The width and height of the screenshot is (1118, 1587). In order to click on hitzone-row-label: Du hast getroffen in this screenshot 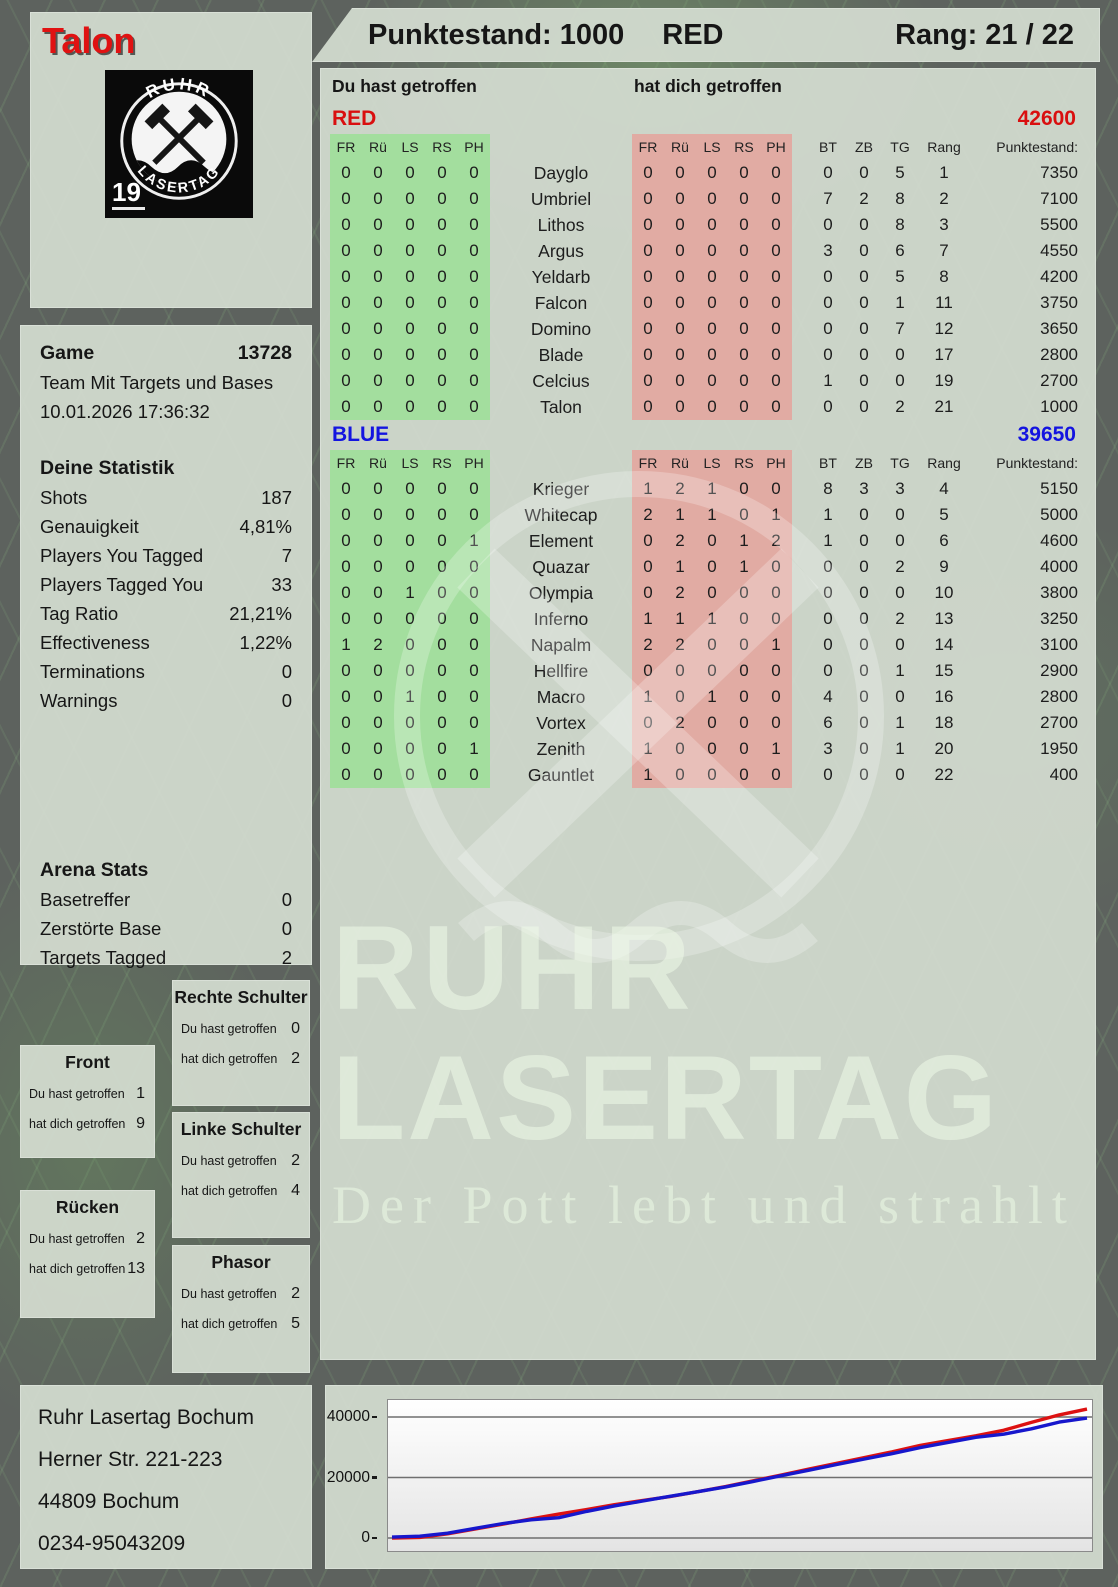, I will do `click(229, 1161)`.